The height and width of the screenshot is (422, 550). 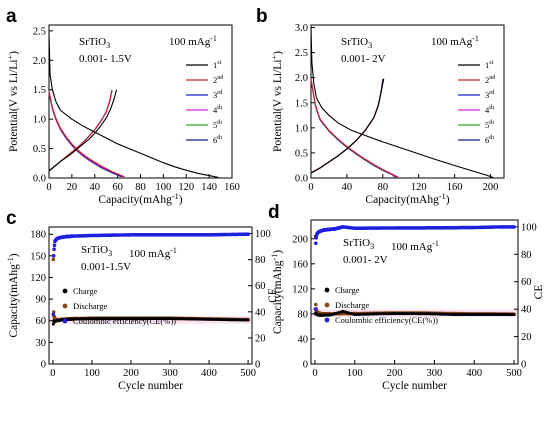 I want to click on legend-label-4th: 4th, so click(x=489, y=110).